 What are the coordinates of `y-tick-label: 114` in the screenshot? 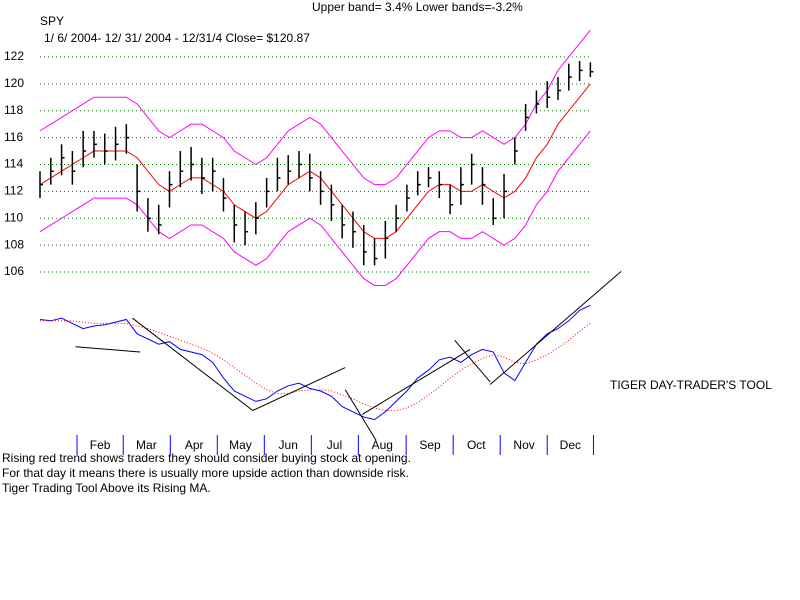 It's located at (13, 164).